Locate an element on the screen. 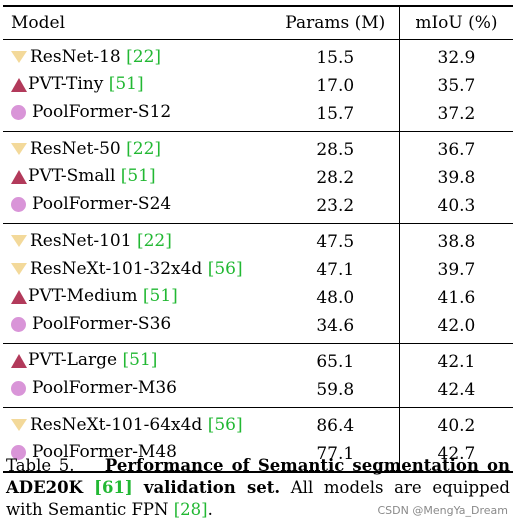 The image size is (517, 527). model-name: PVT-Small is located at coordinates (74, 176).